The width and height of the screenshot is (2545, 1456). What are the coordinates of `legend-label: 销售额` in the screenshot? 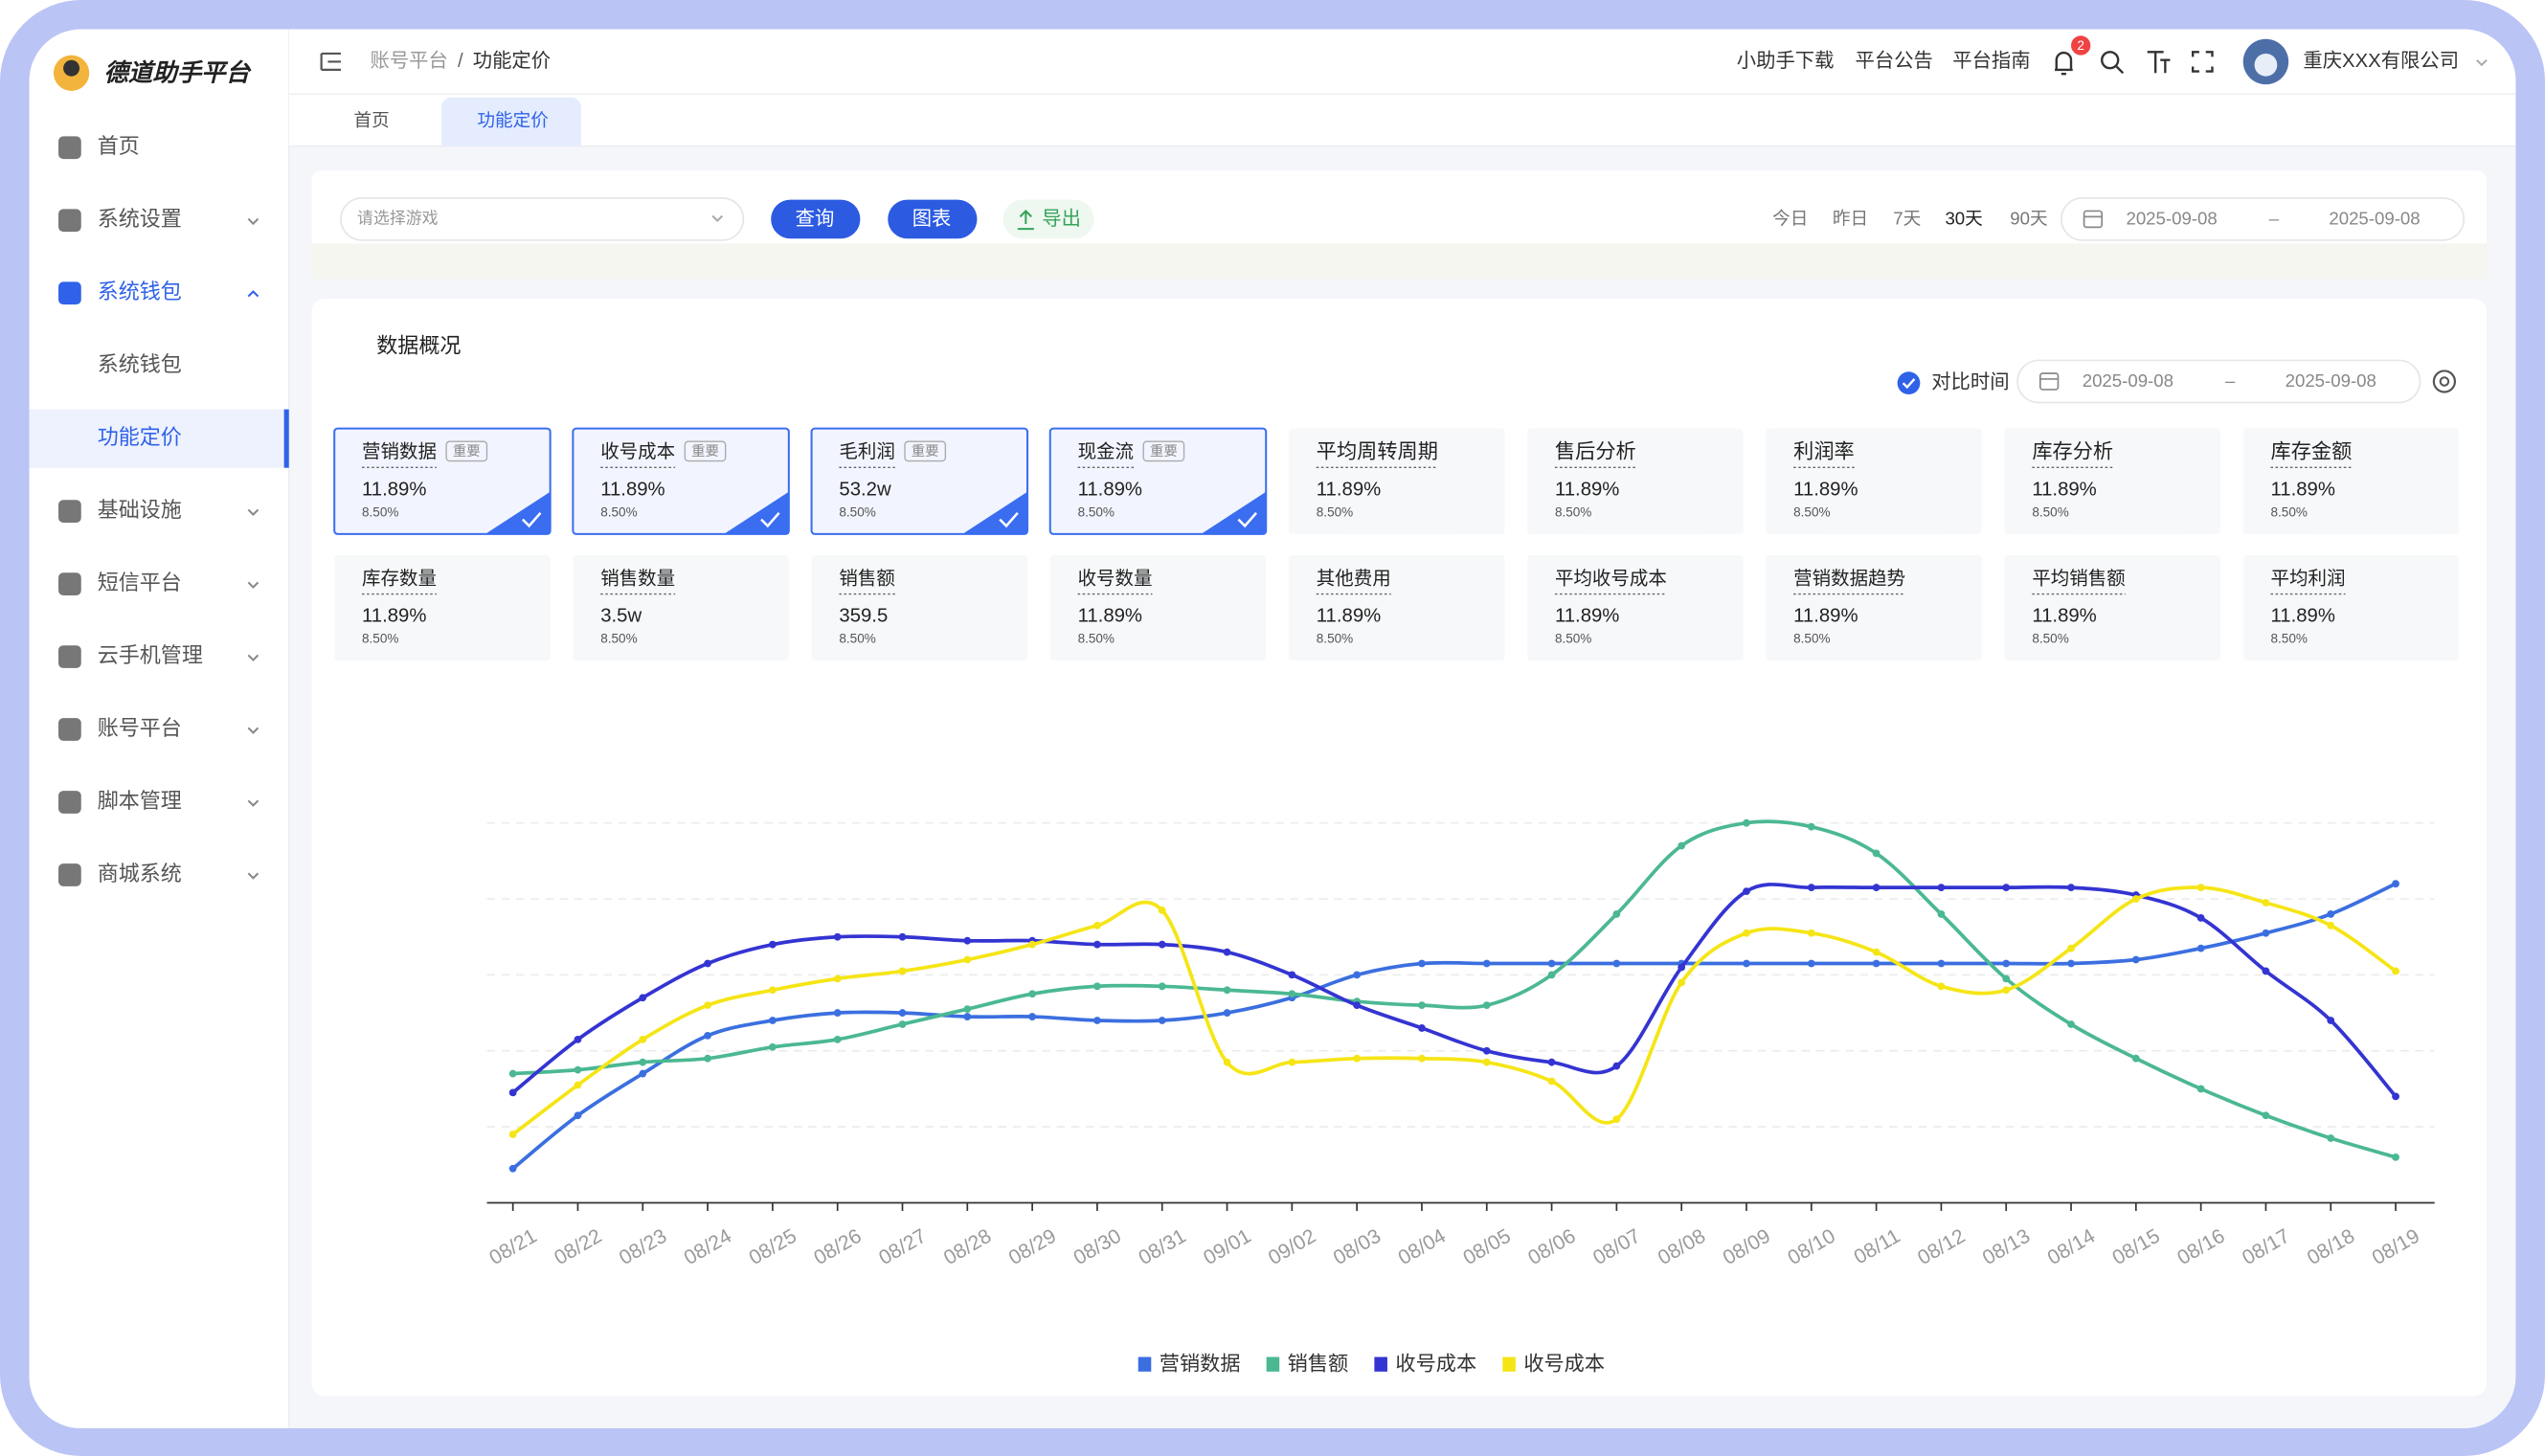 It's located at (1318, 1365).